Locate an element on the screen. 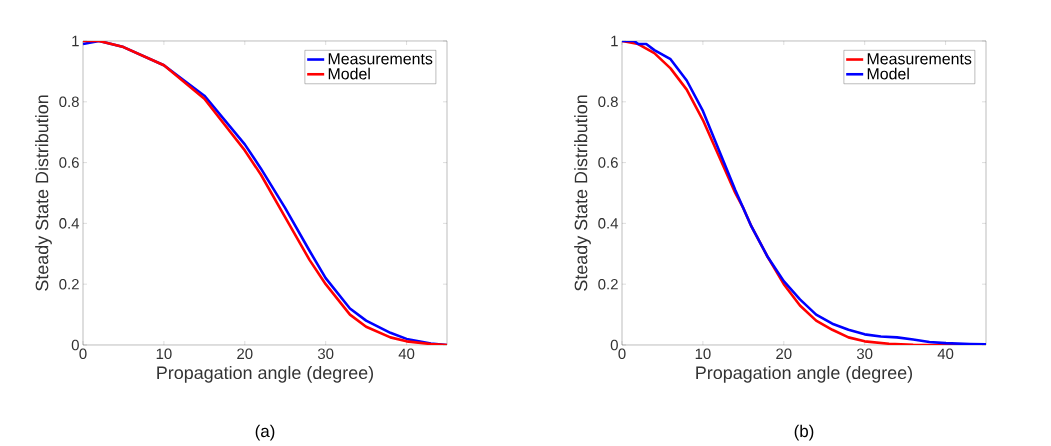  text: (b) is located at coordinates (804, 432).